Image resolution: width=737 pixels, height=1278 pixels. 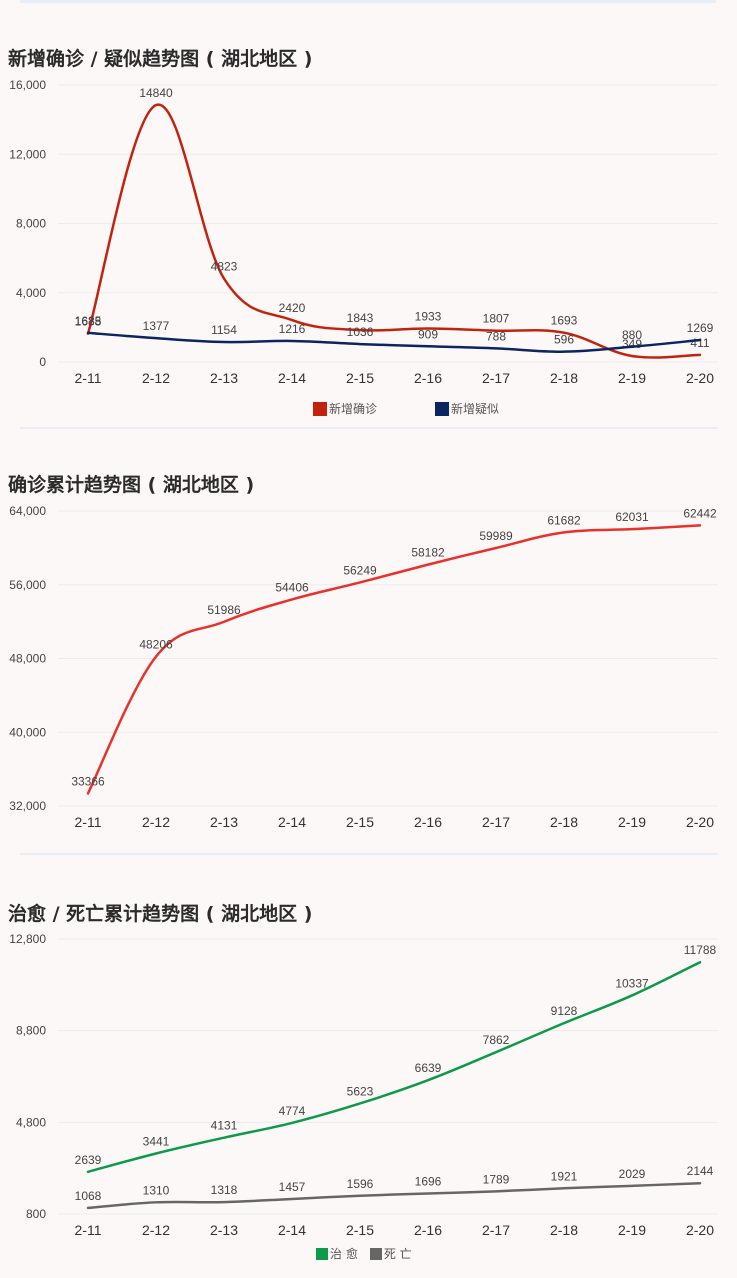 What do you see at coordinates (31, 1122) in the screenshot?
I see `y-tick-label: 4,800` at bounding box center [31, 1122].